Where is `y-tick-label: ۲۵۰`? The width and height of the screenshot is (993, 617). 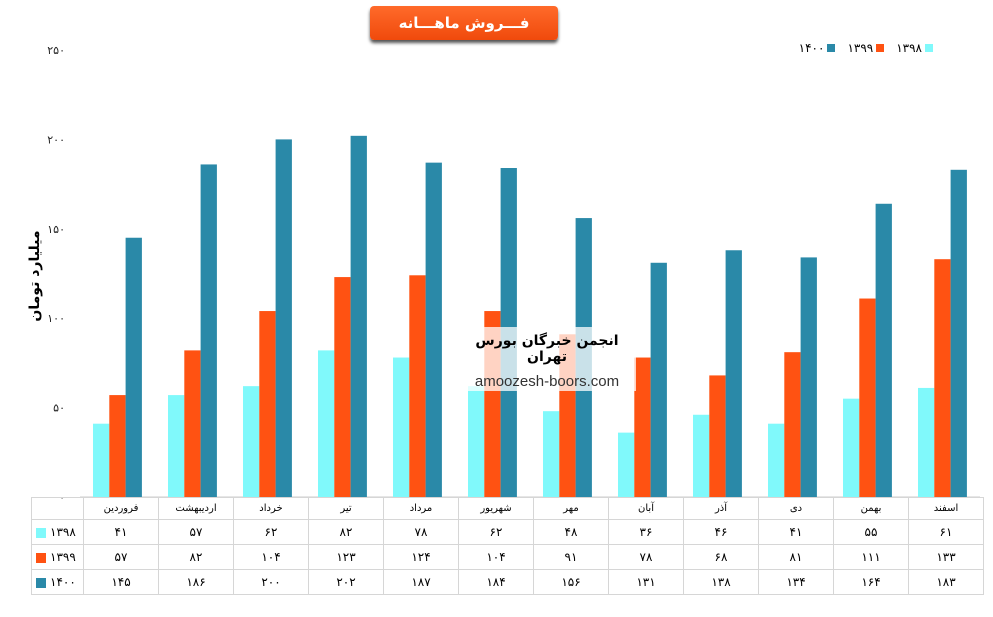
y-tick-label: ۲۵۰ is located at coordinates (56, 50).